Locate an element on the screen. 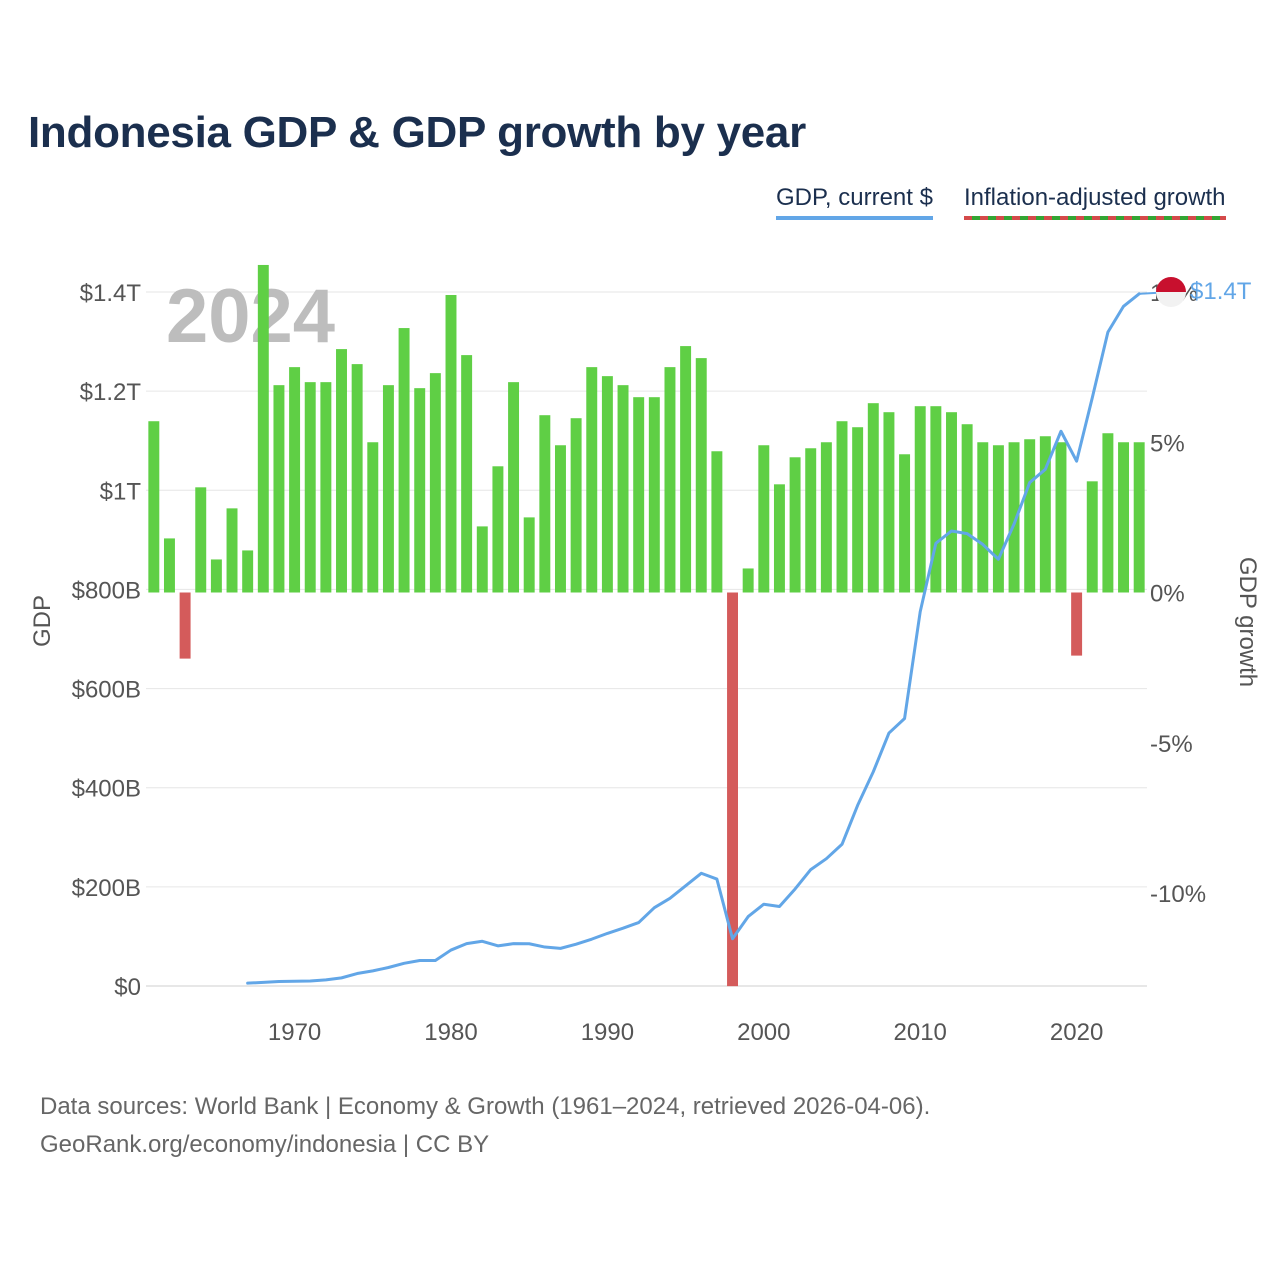 This screenshot has height=1280, width=1280. growth-bar-2010 is located at coordinates (920, 499).